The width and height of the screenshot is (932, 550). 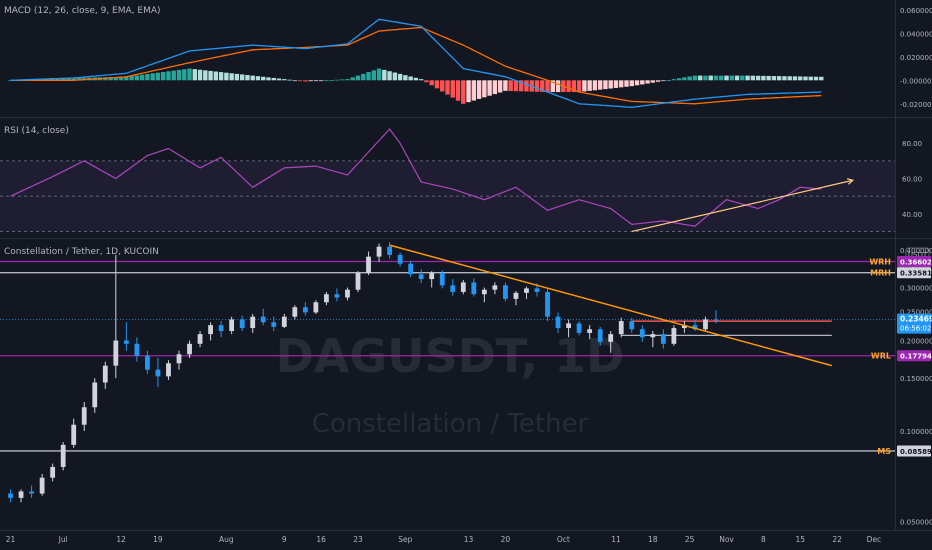 I want to click on rsi-price-scale: 80.00 60.00 40.00, so click(x=912, y=179).